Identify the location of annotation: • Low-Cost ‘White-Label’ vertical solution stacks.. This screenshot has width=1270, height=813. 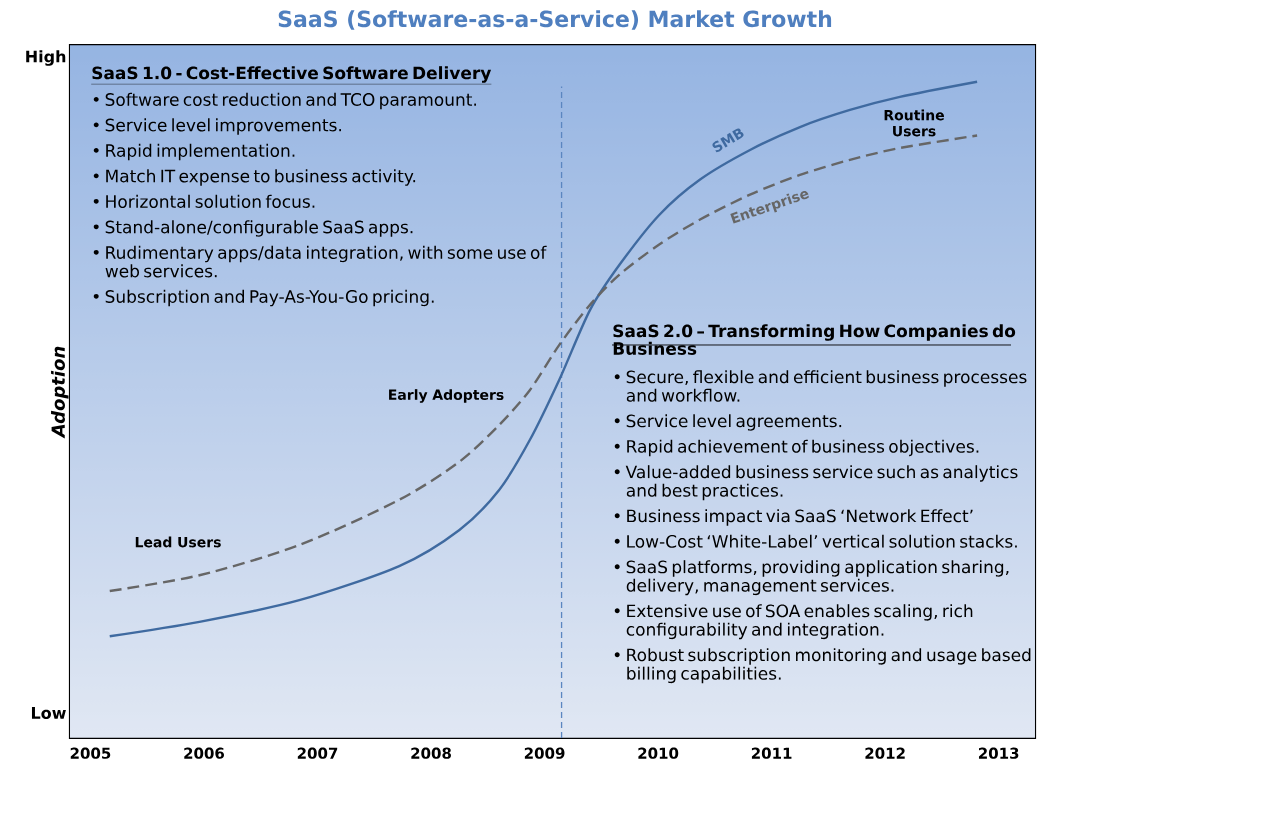
(815, 541).